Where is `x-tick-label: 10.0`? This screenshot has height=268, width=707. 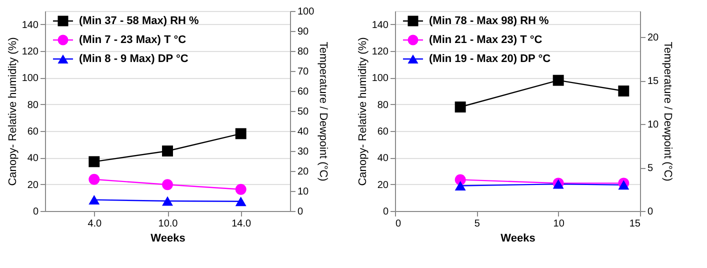
x-tick-label: 10.0 is located at coordinates (168, 224).